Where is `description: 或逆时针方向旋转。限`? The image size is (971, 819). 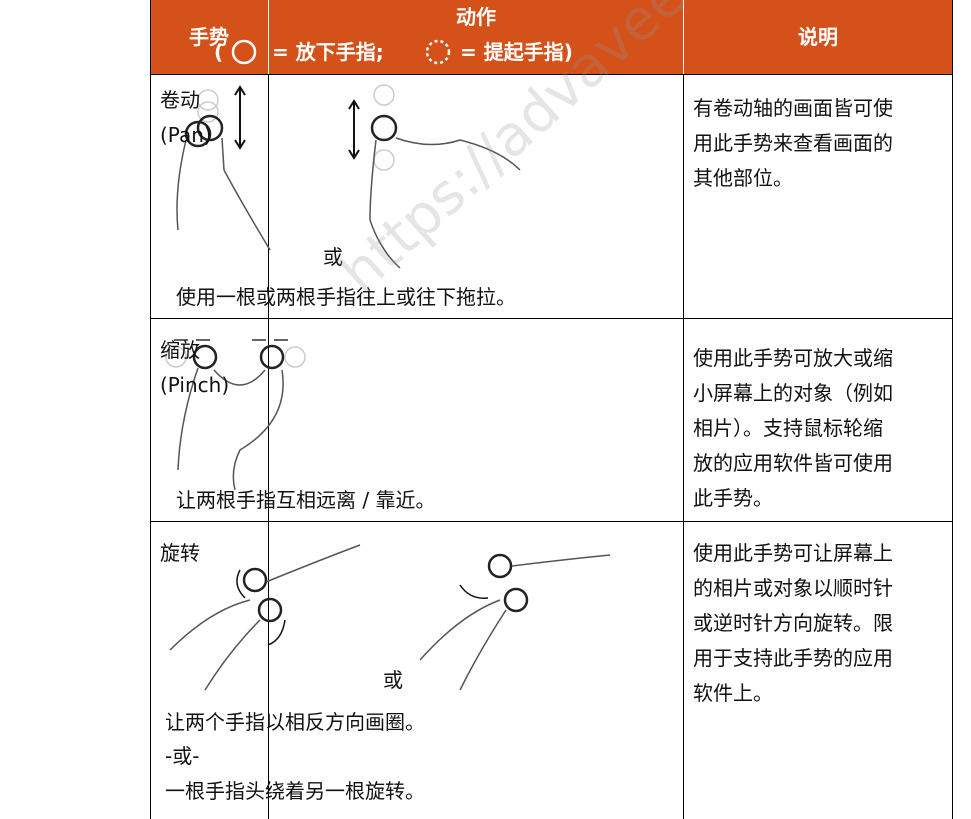
description: 或逆时针方向旋转。限 is located at coordinates (793, 623).